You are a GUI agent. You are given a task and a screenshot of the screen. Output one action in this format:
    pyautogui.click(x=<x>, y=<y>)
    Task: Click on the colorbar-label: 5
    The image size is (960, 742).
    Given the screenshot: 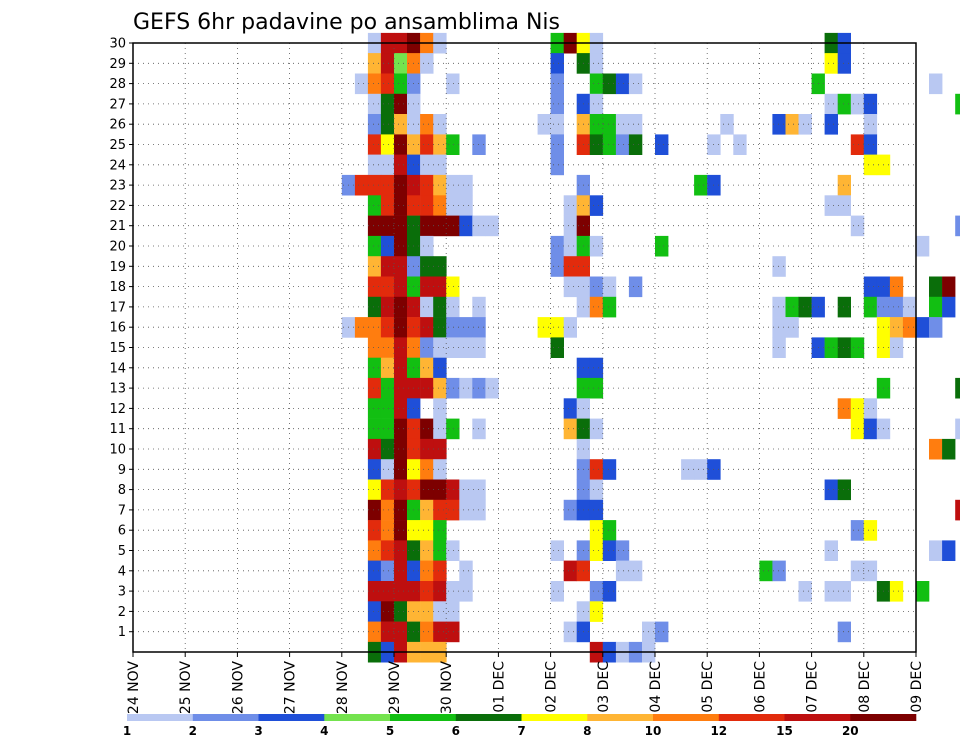 What is the action you would take?
    pyautogui.click(x=390, y=731)
    